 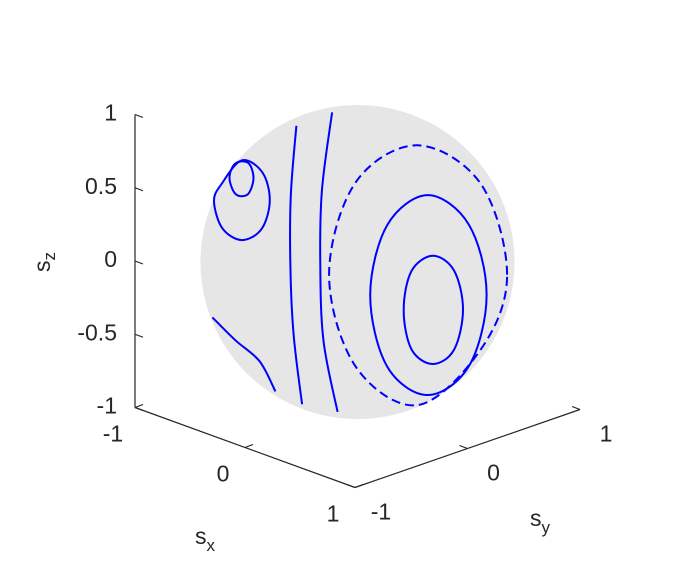 I want to click on z-tick-label: 1, so click(x=110, y=113).